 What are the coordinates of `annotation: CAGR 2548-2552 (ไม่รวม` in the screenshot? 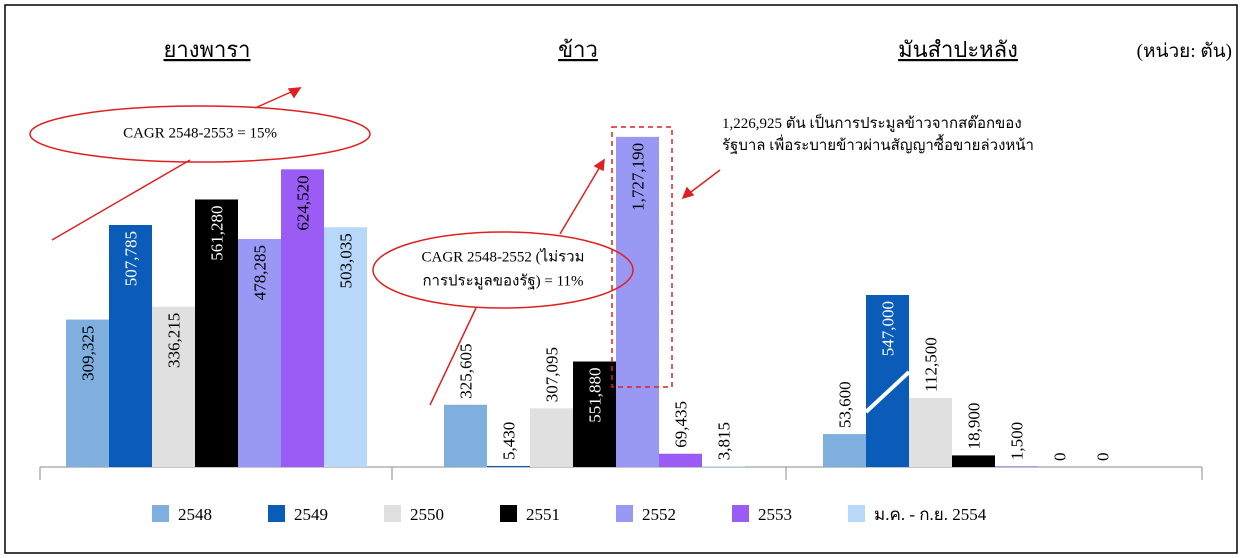 It's located at (503, 256).